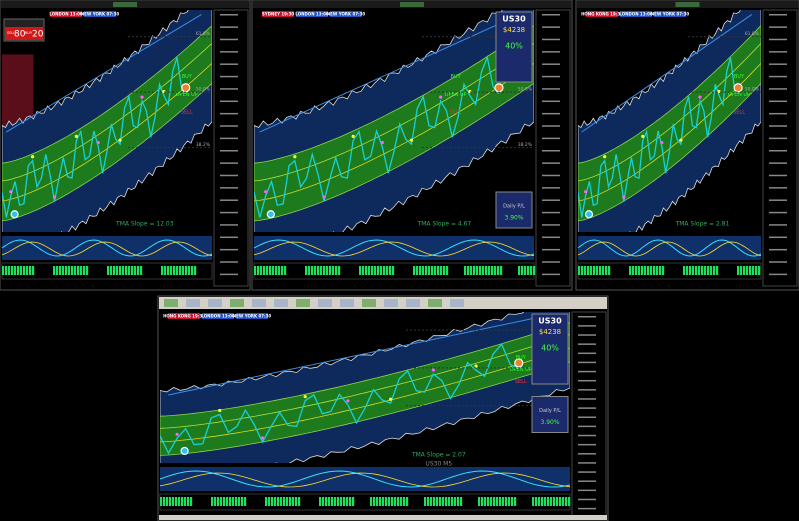  Describe the element at coordinates (525, 90) in the screenshot. I see `level-label: 50.0%` at that location.